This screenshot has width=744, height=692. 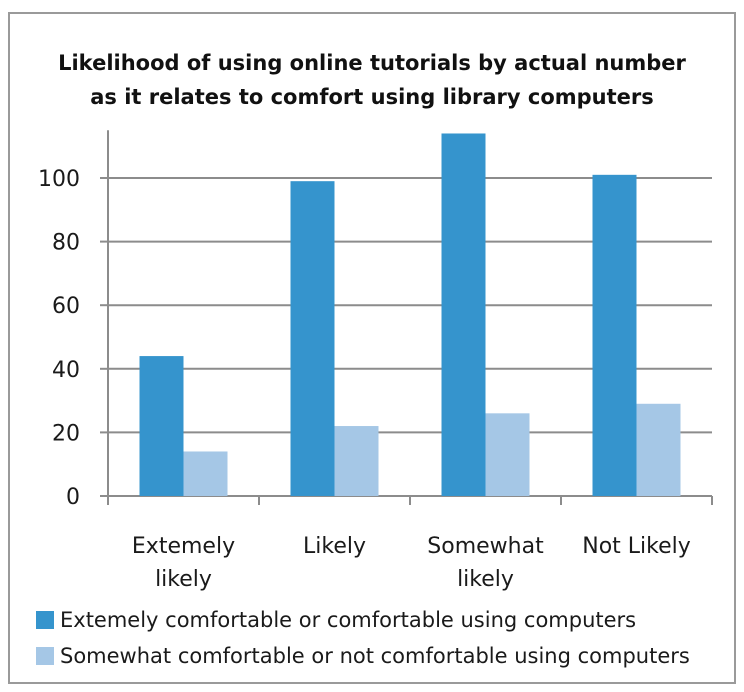 I want to click on x-category-label-3: Somewhat likely, so click(x=486, y=563).